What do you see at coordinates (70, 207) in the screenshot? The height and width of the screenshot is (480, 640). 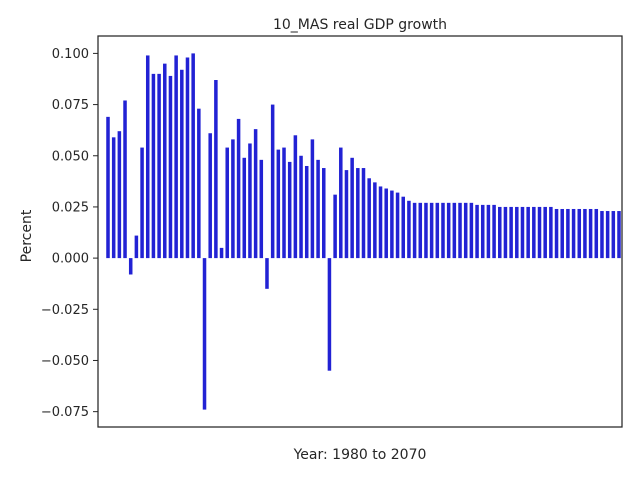 I see `y-tick-label: 0.025` at bounding box center [70, 207].